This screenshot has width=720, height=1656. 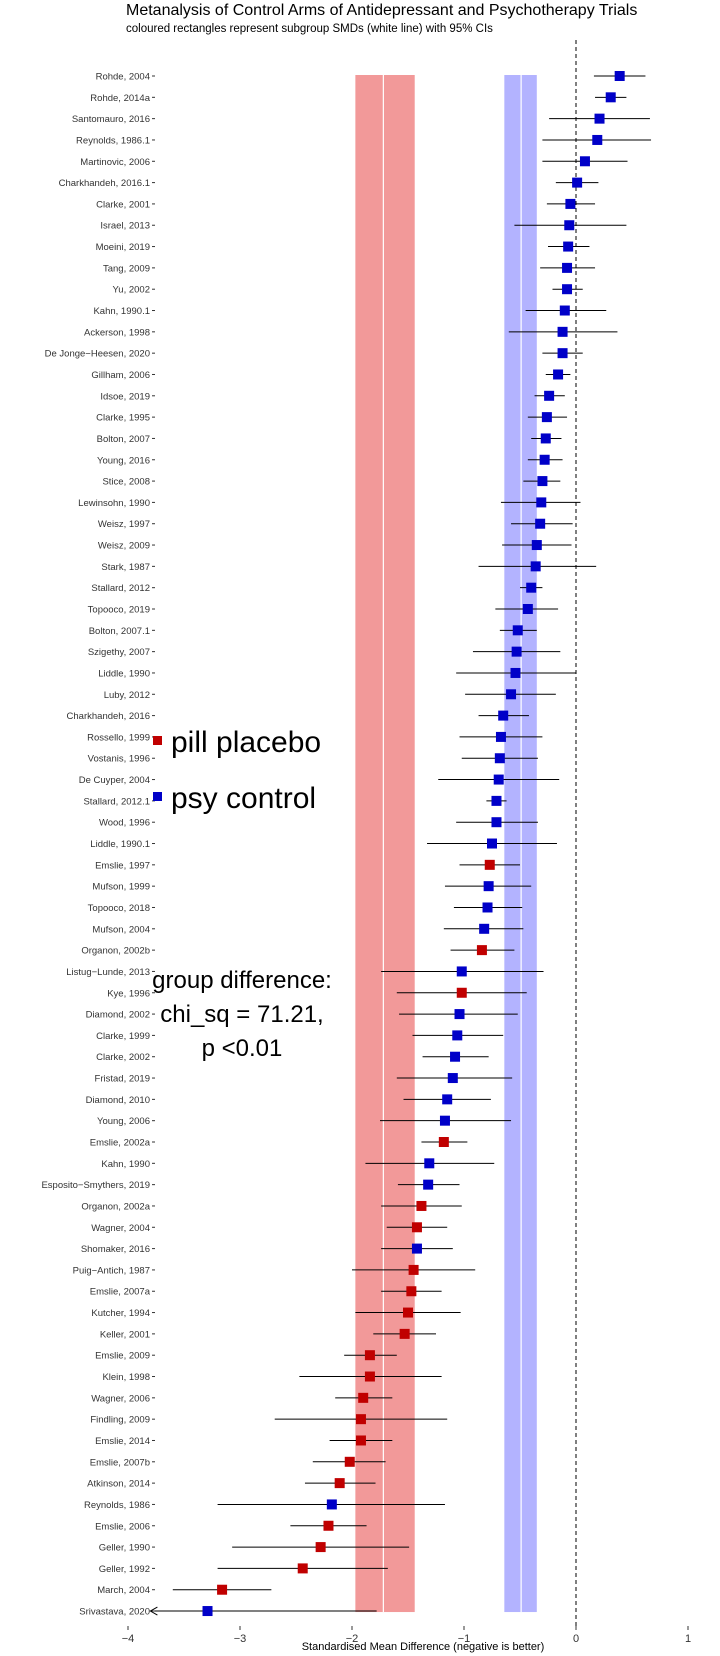 What do you see at coordinates (157, 740) in the screenshot?
I see `legend-key-pill` at bounding box center [157, 740].